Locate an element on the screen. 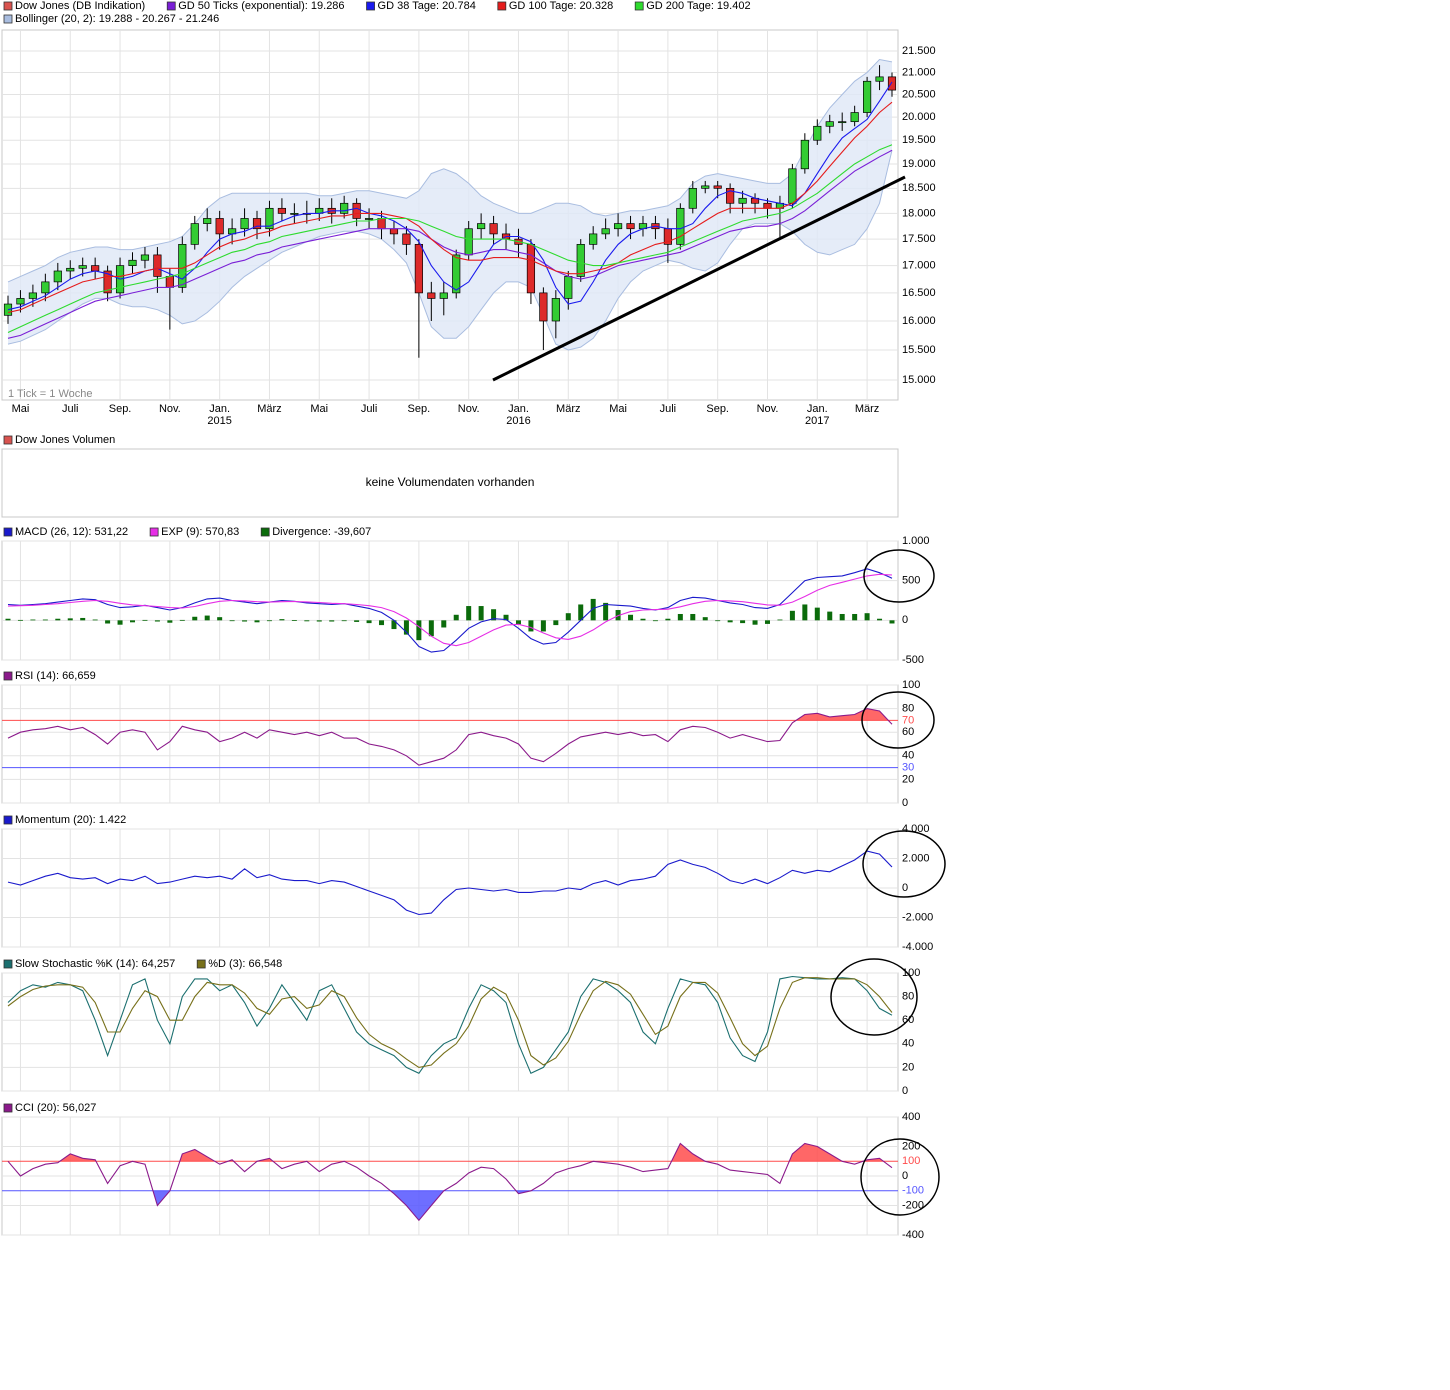  y-tick-label: -4.000 is located at coordinates (917, 947).